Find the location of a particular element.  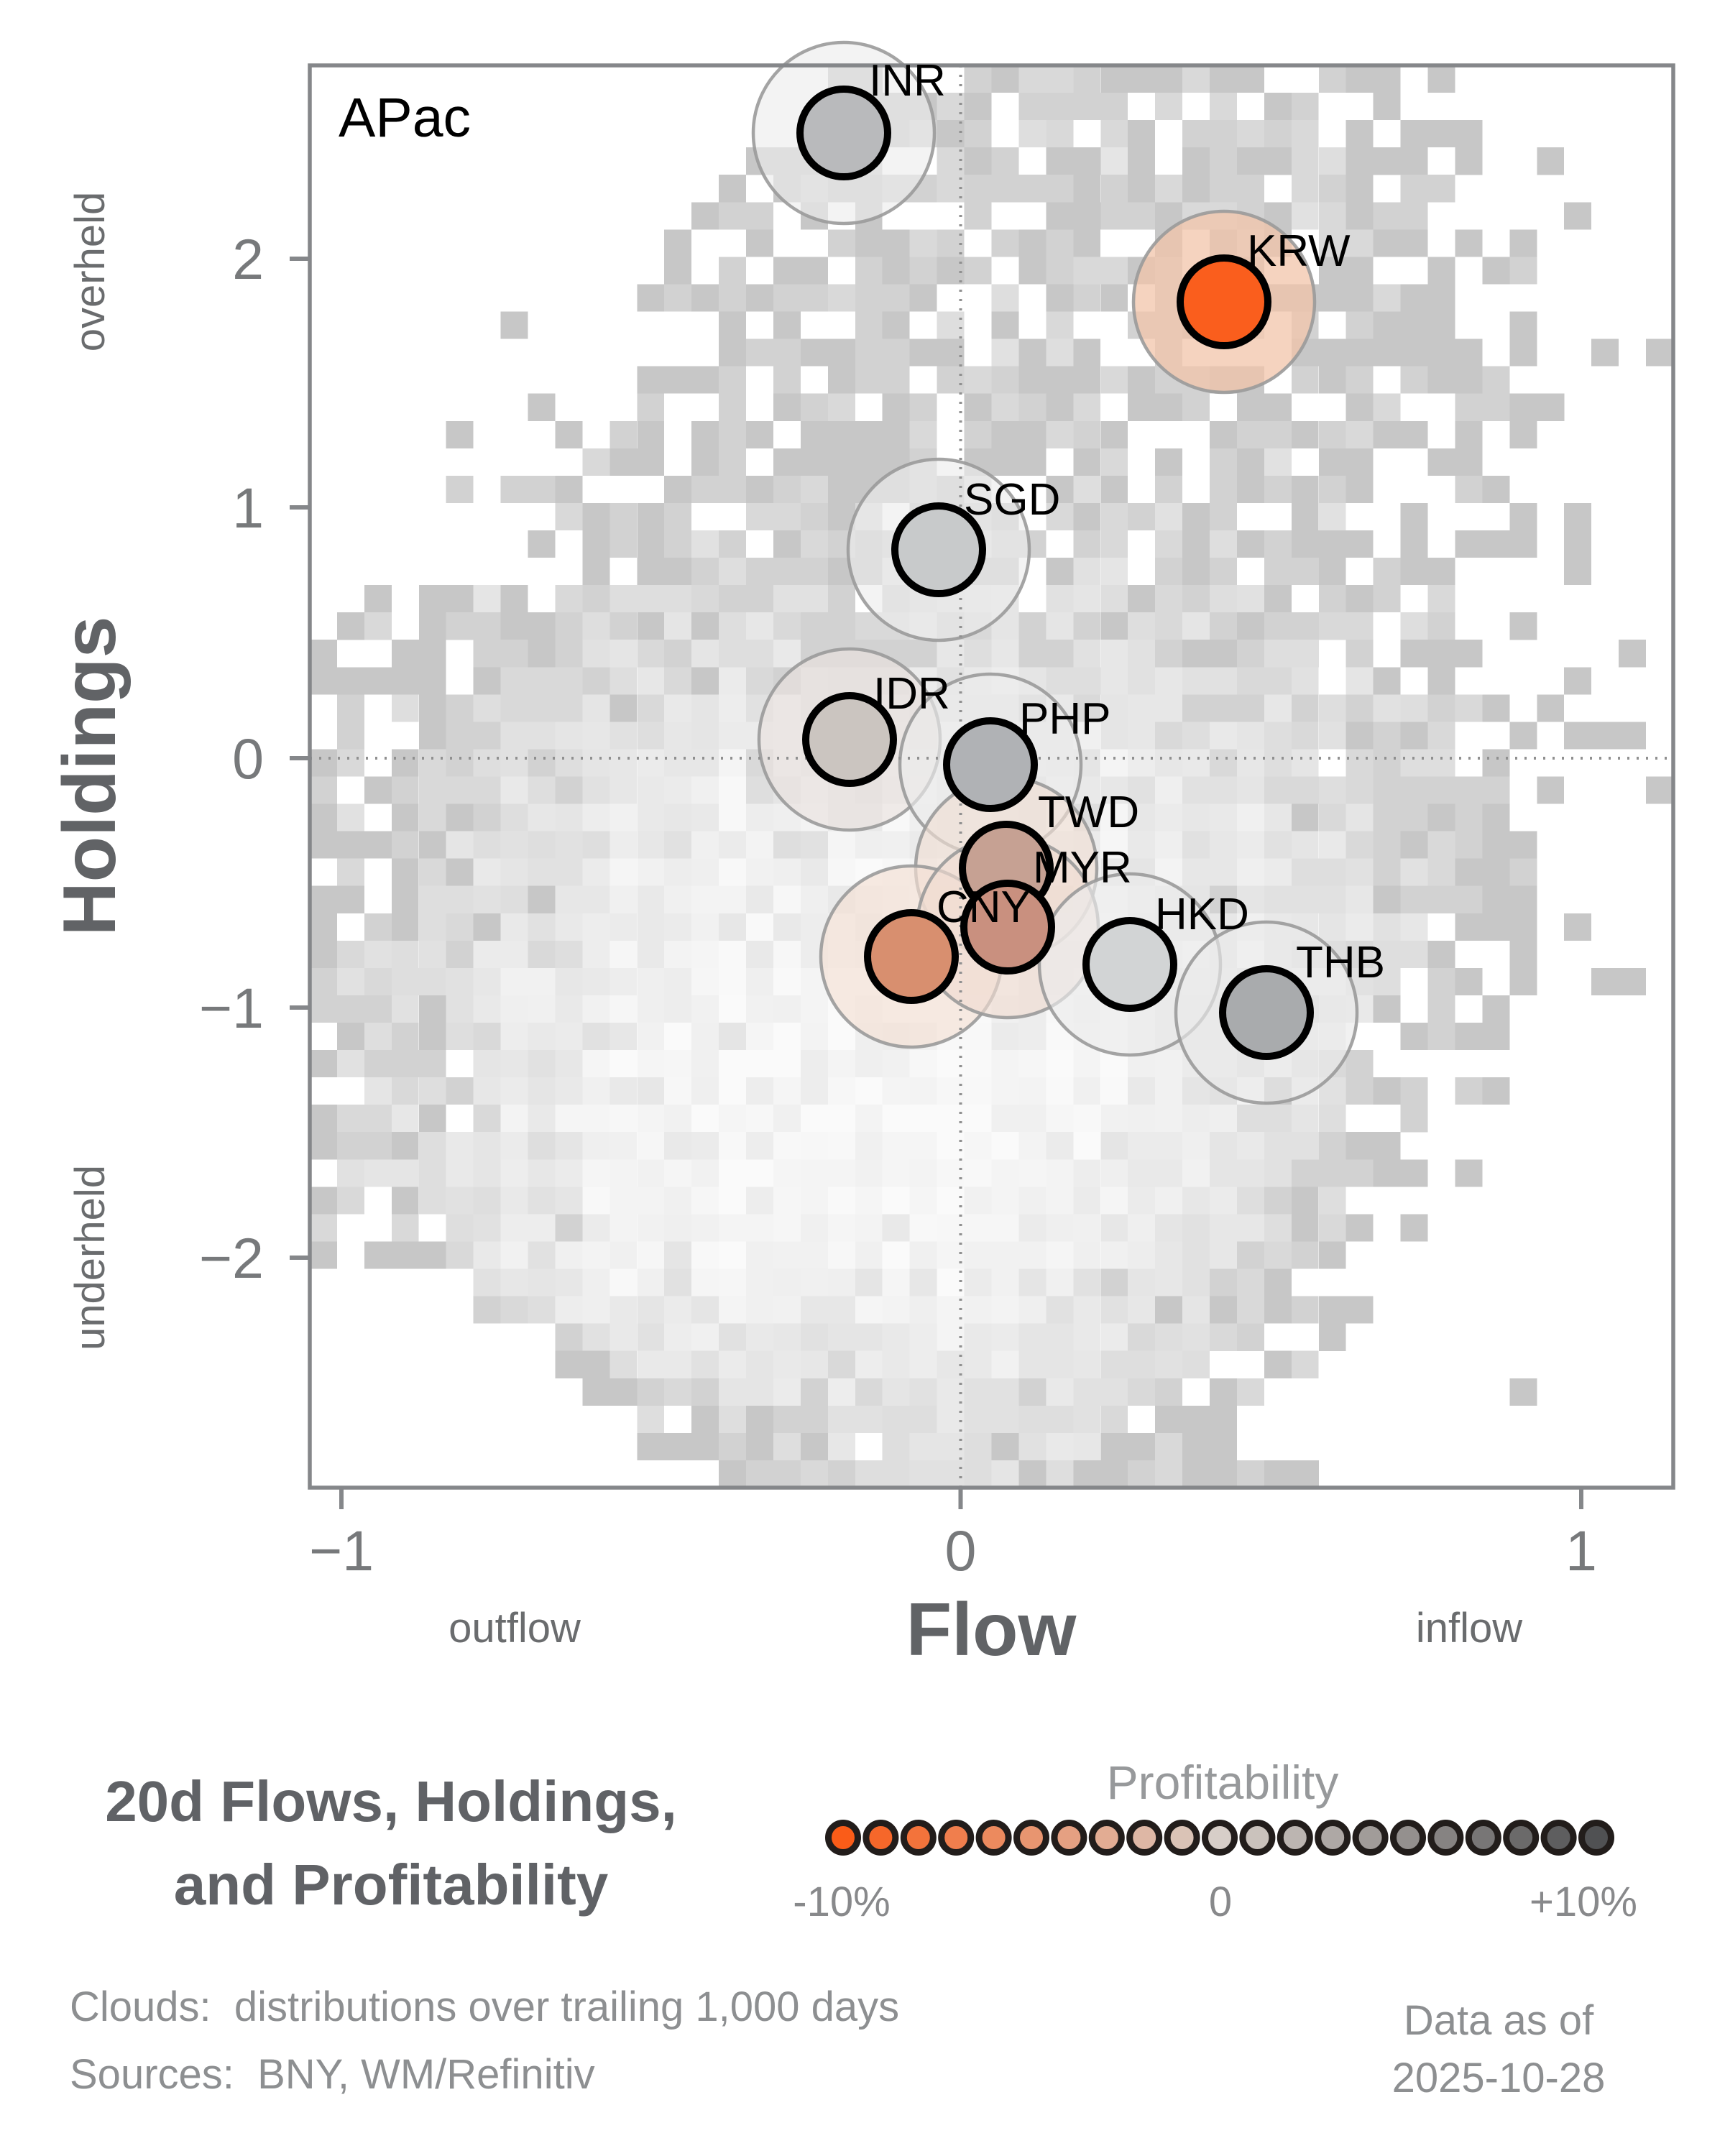

svg-text: Holdings is located at coordinates (90, 777).